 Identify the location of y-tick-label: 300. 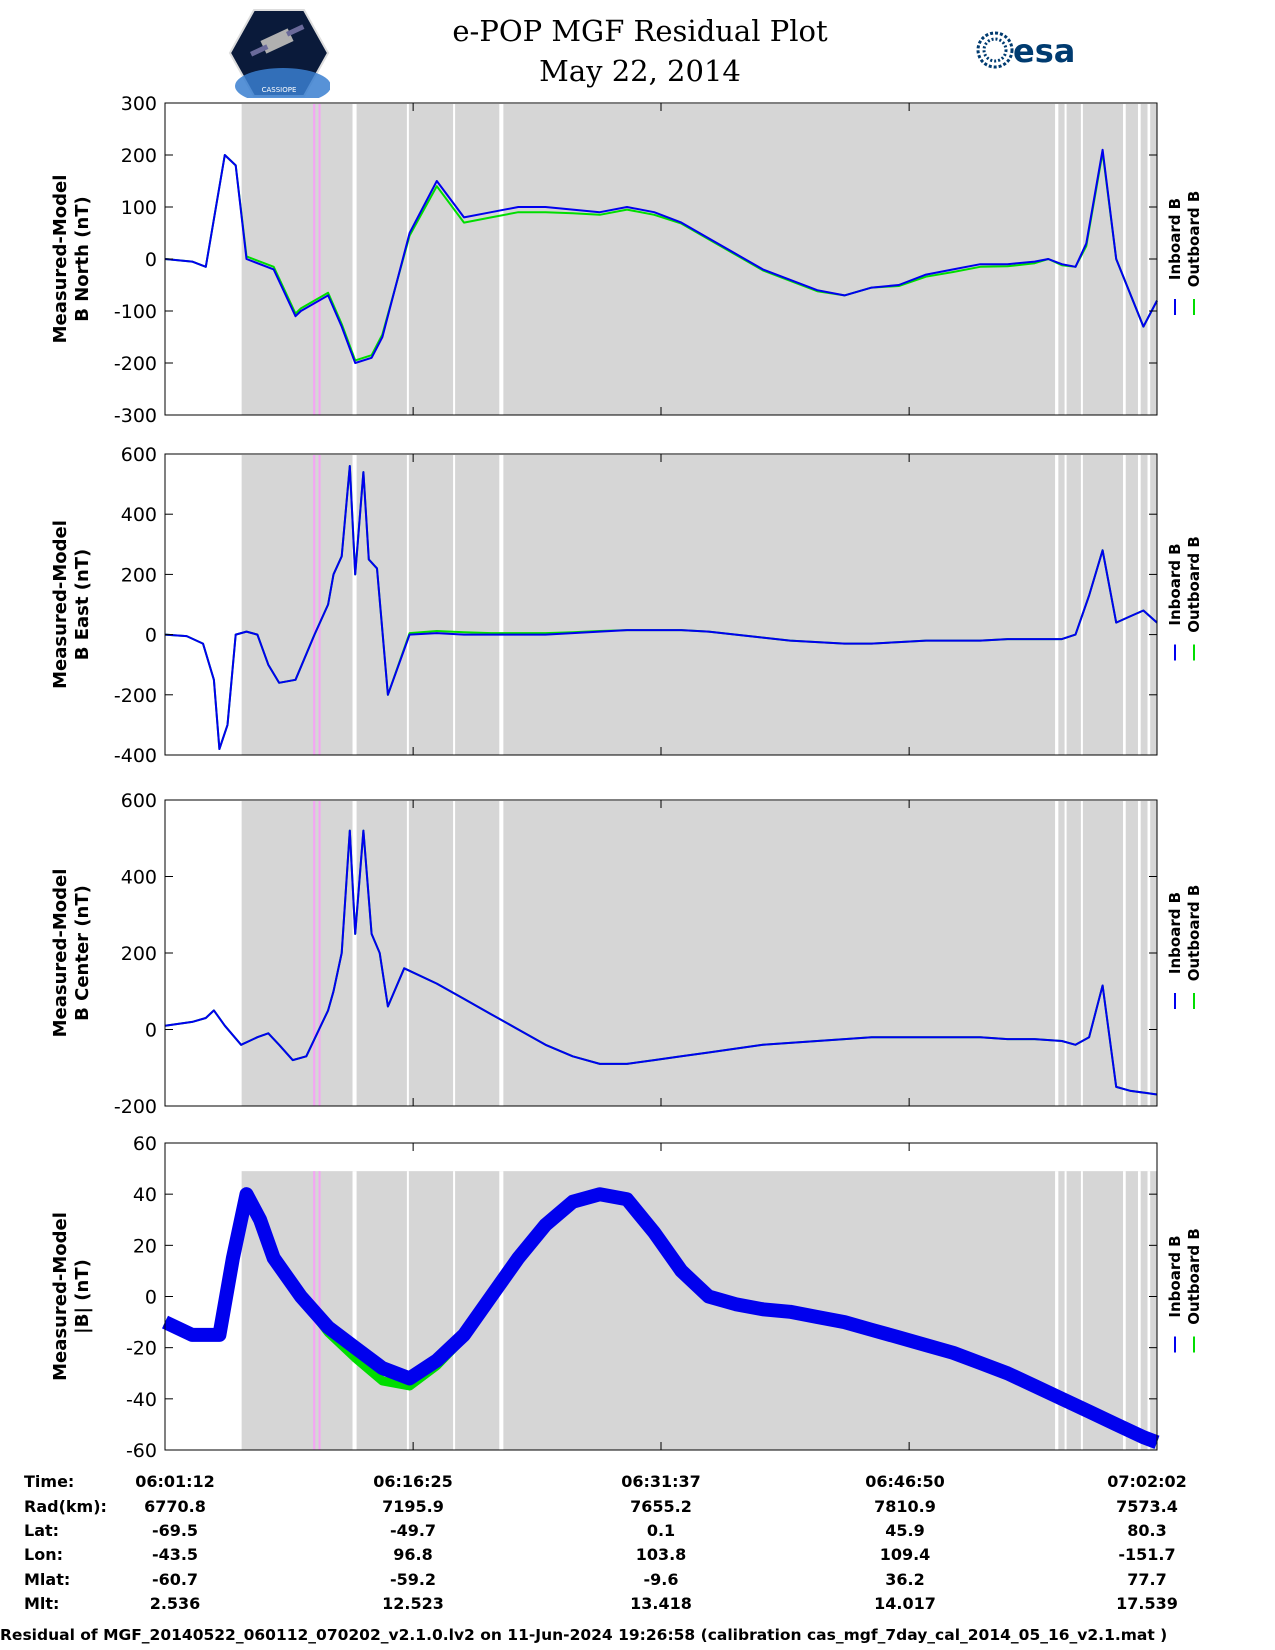
(139, 104).